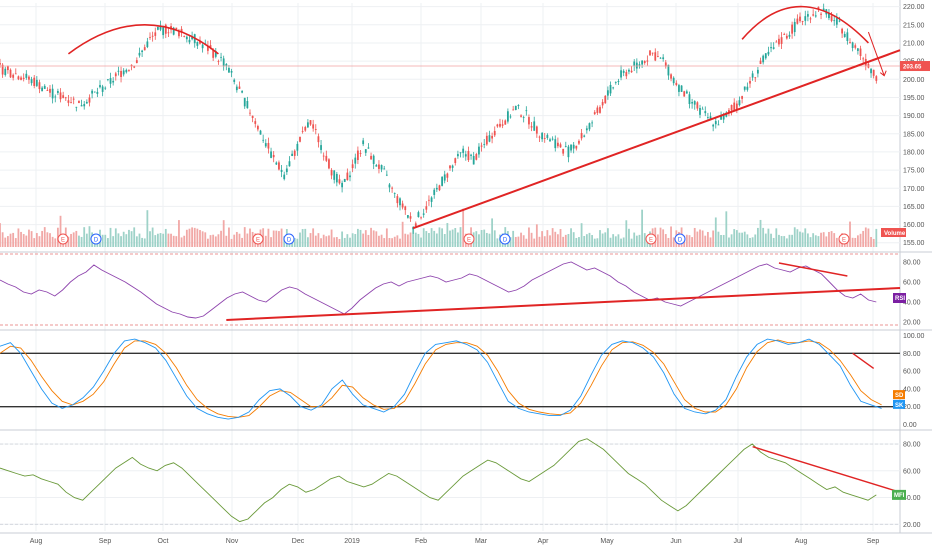 This screenshot has height=550, width=932. I want to click on earnings-marker, so click(258, 239).